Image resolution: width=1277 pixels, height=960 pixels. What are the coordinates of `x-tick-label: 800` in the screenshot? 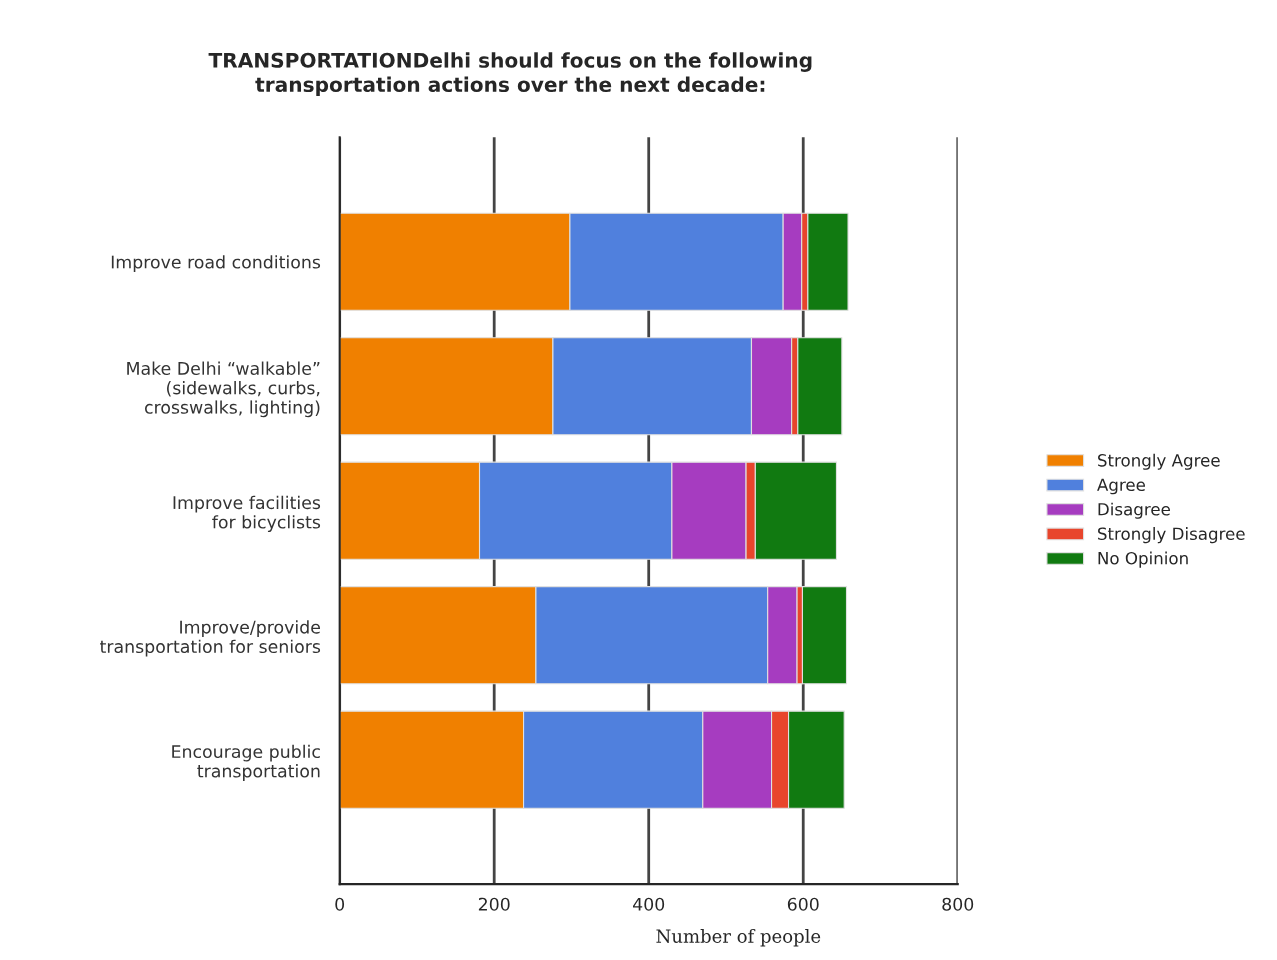 It's located at (958, 904).